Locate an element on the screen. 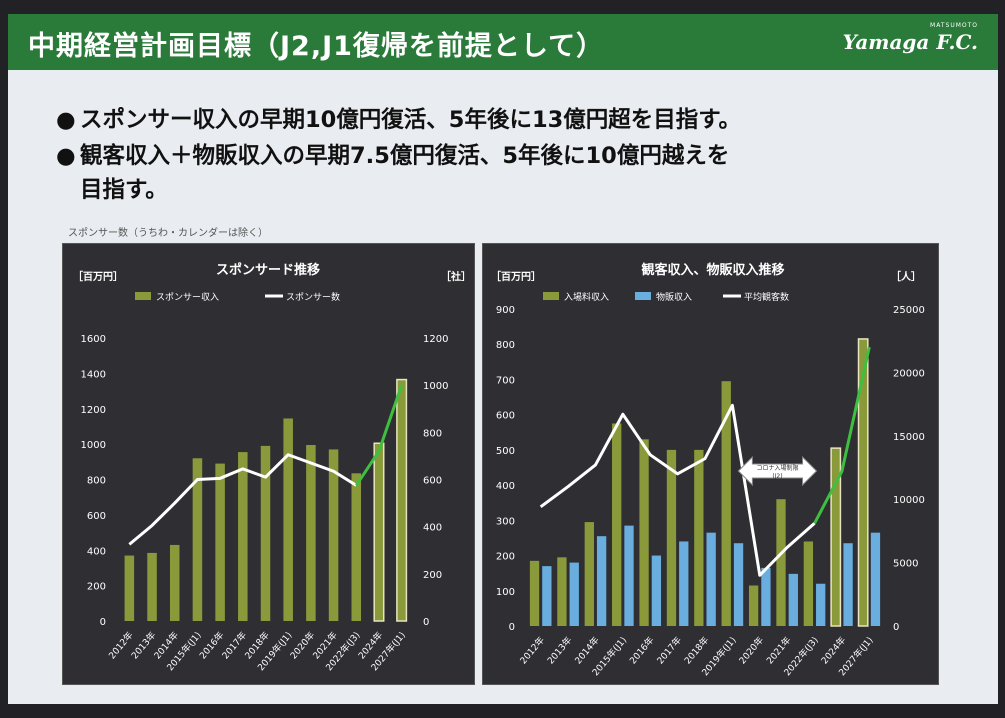  x-tick-label: 2016年 is located at coordinates (642, 650).